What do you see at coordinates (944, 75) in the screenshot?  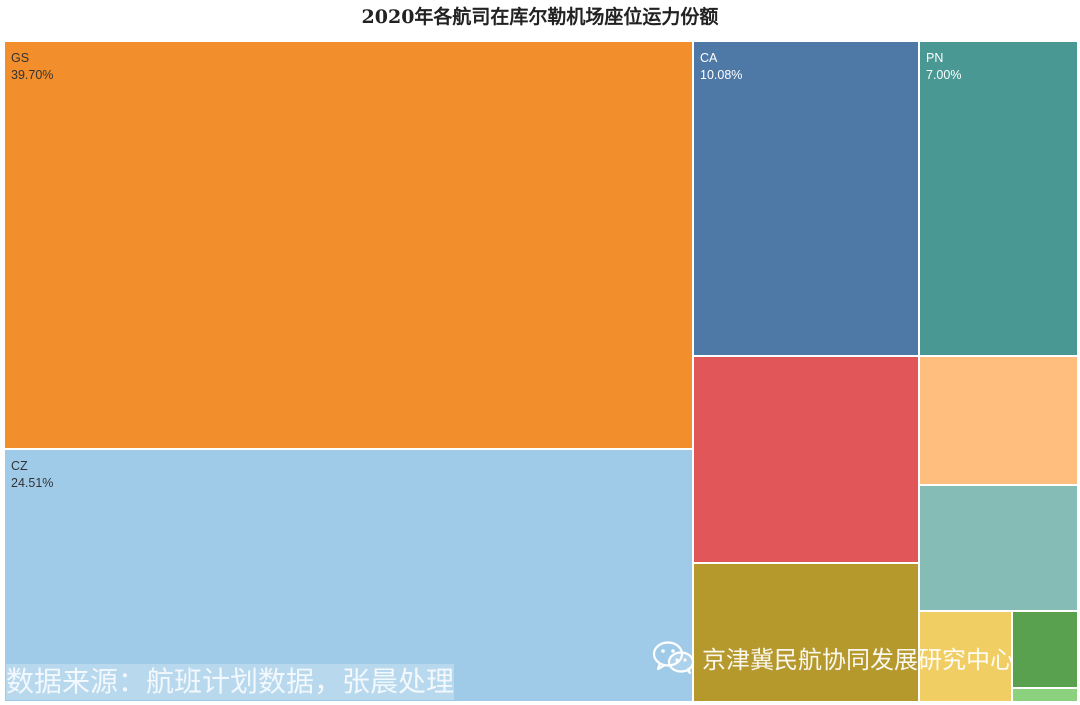 I see `tile-value: 7.00%` at bounding box center [944, 75].